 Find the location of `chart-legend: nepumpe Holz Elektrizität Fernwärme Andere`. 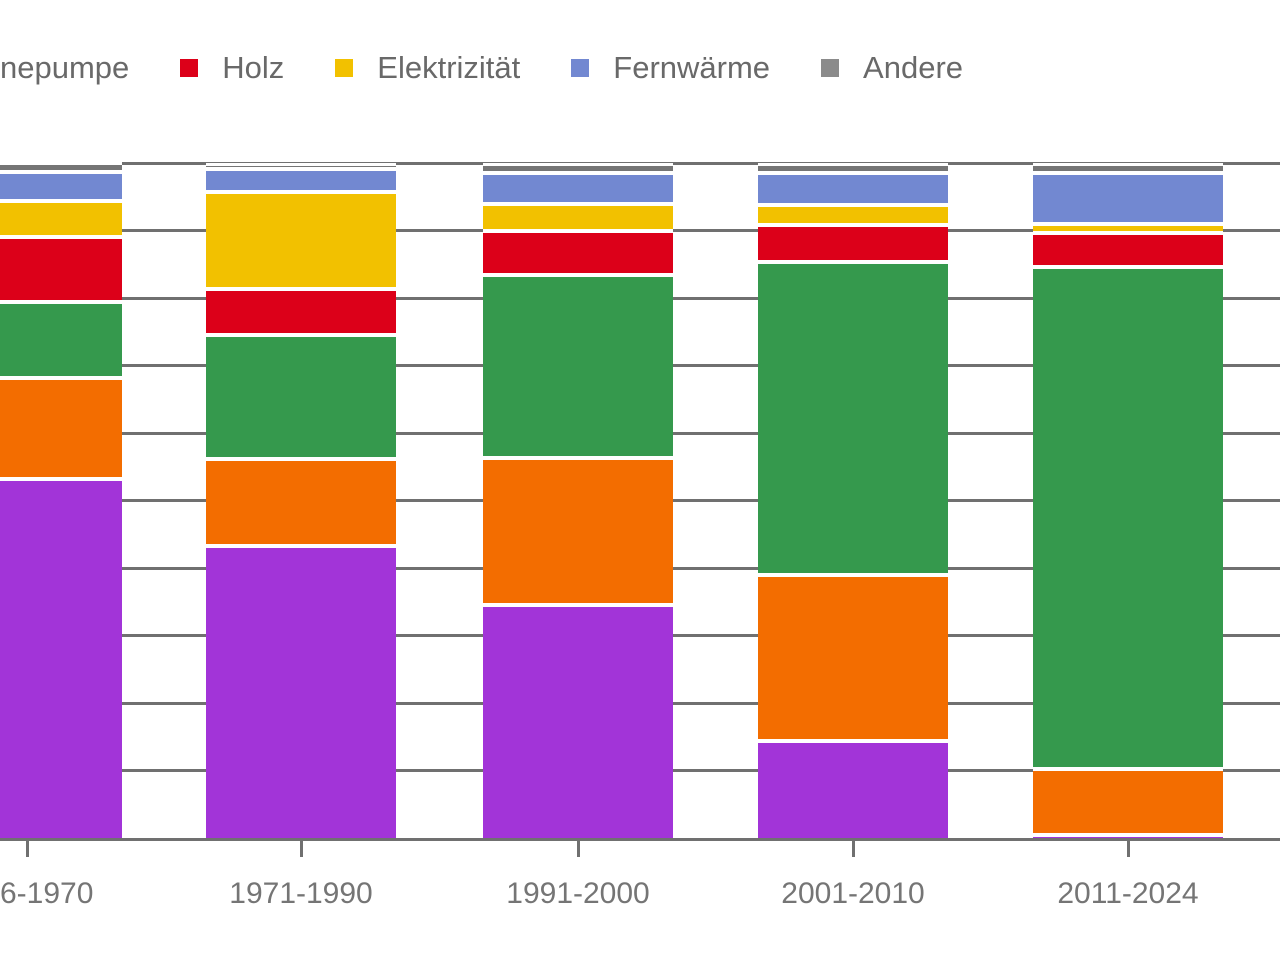

chart-legend: nepumpe Holz Elektrizität Fernwärme Andere is located at coordinates (481, 68).